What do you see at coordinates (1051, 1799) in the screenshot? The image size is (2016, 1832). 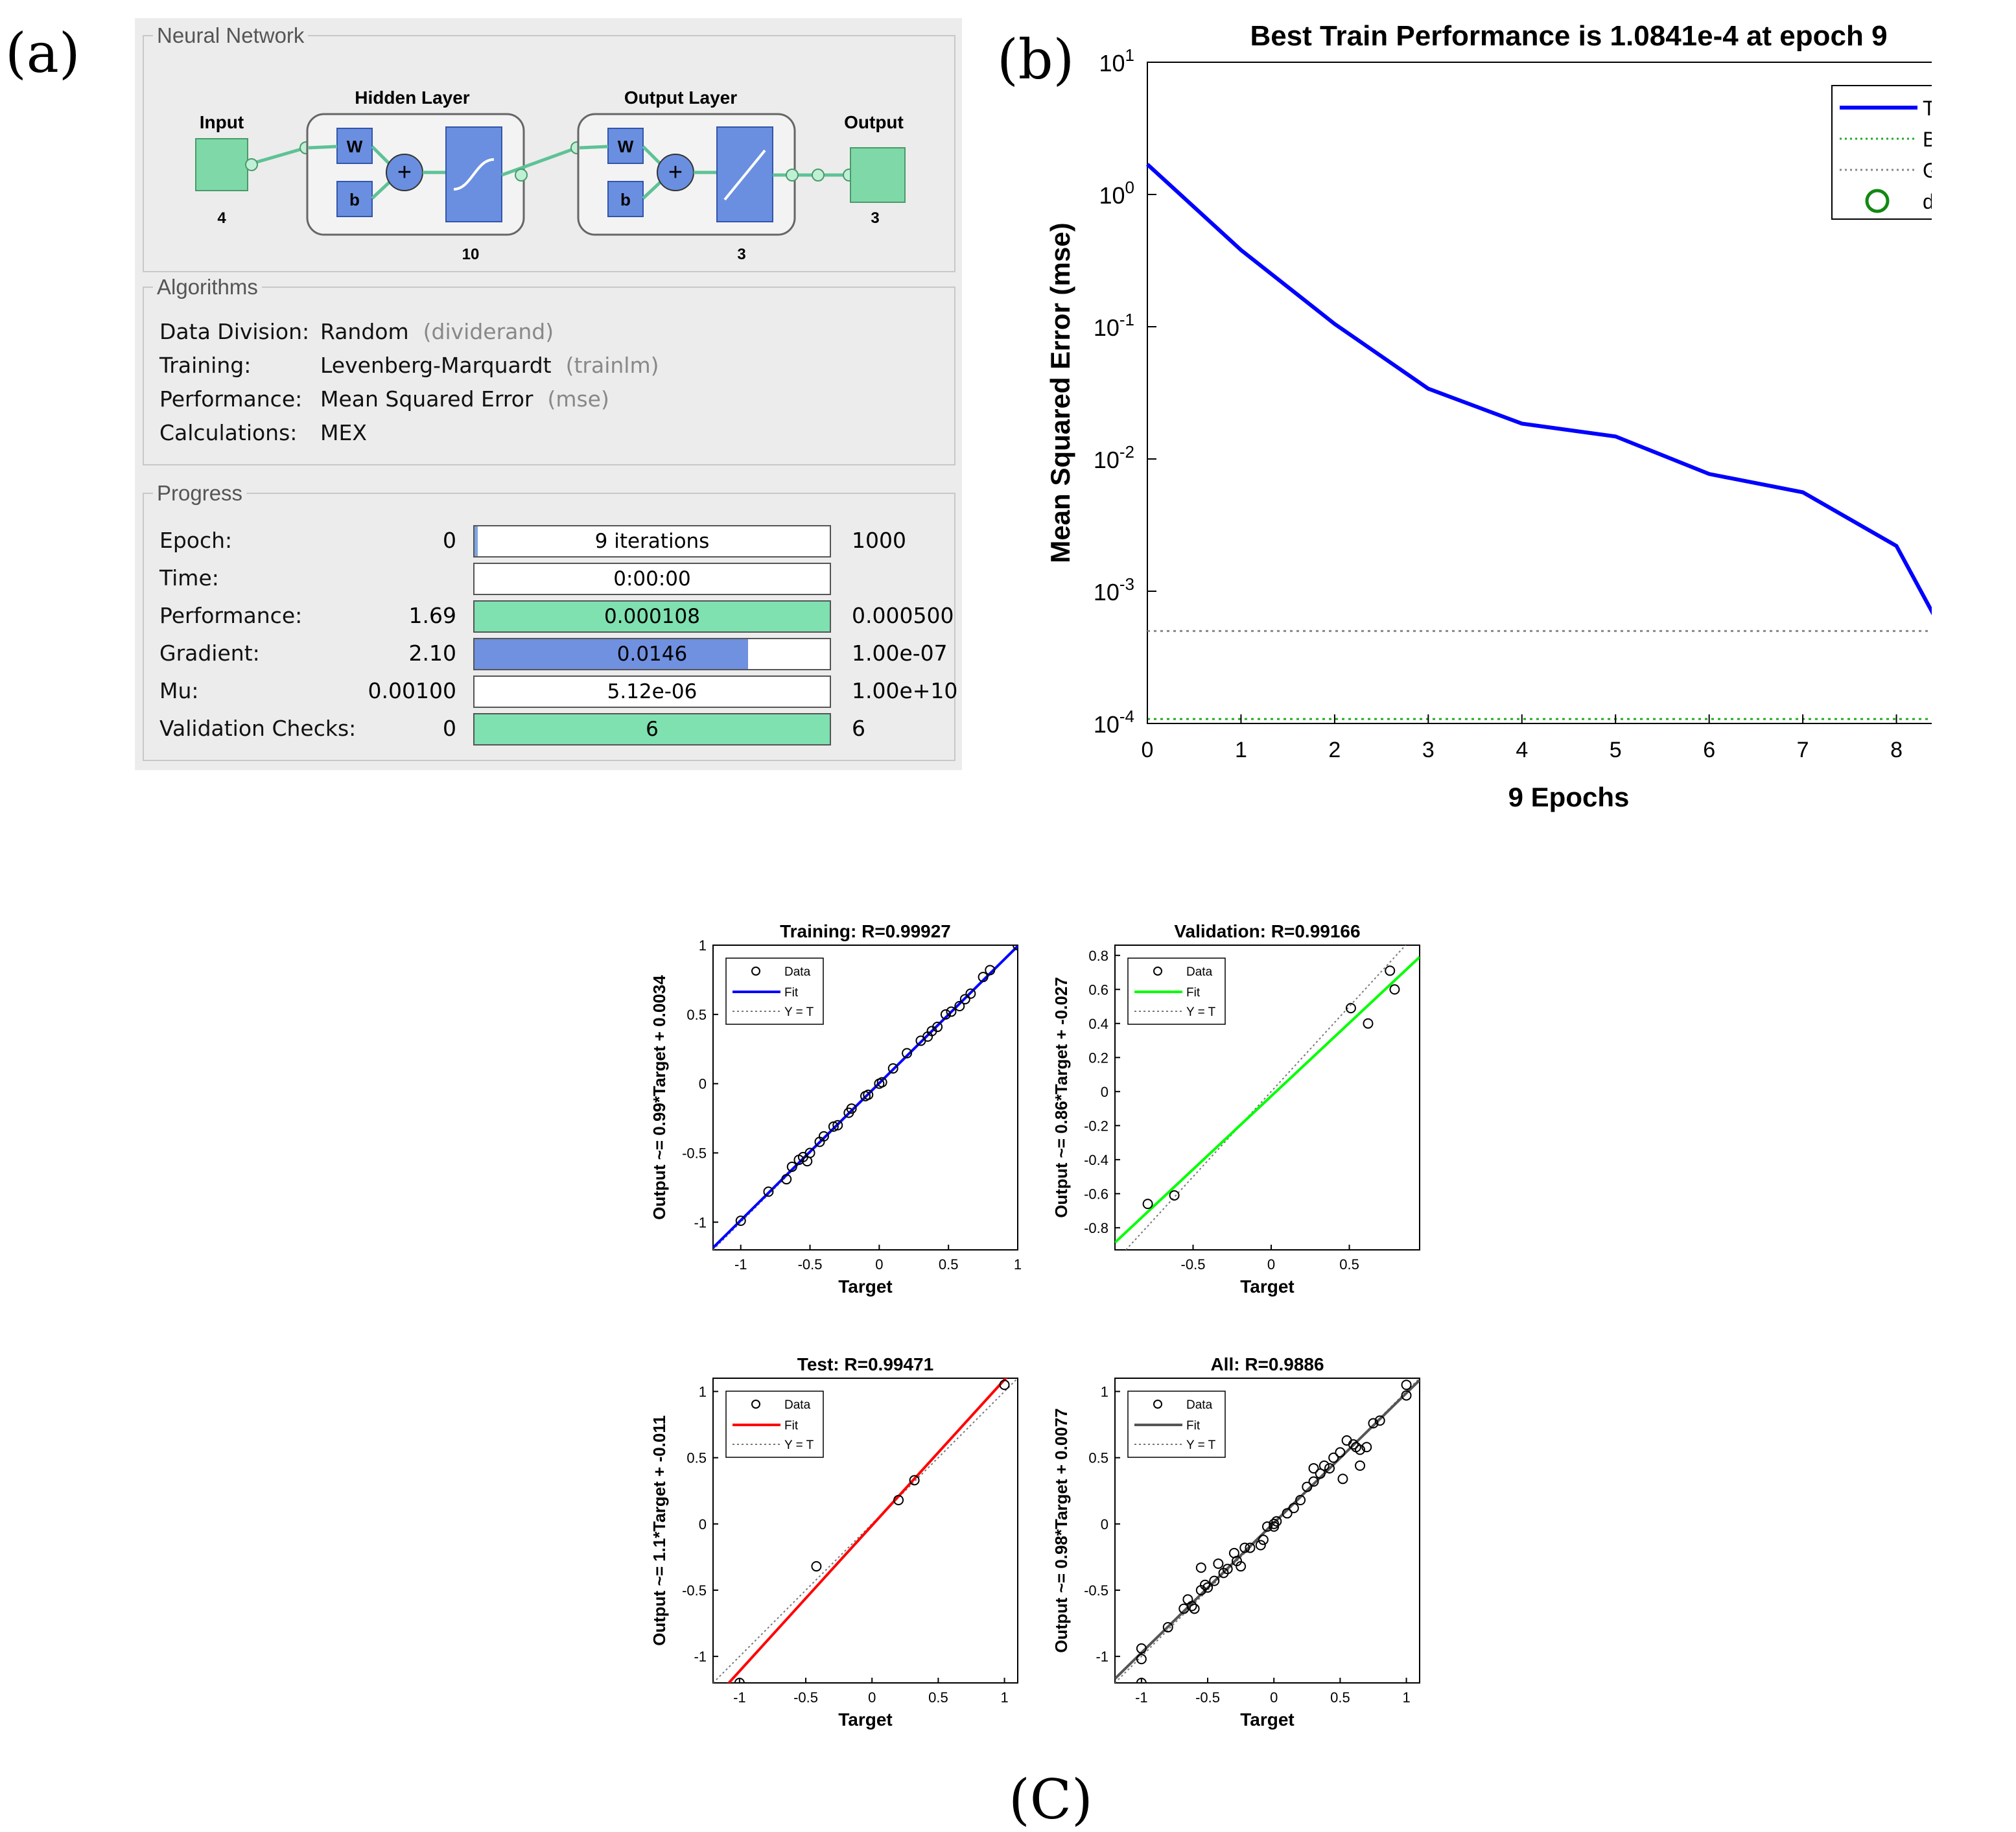 I see `panel-label-c: (C)` at bounding box center [1051, 1799].